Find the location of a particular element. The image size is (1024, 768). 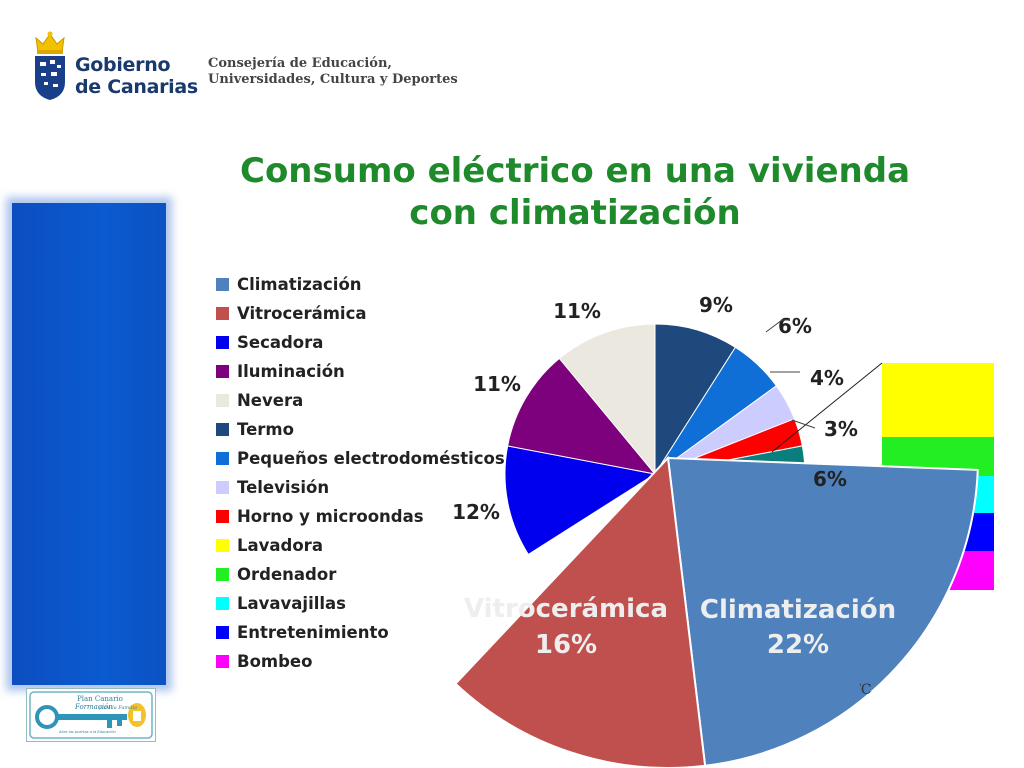

data-label-pequenos-electrodomesticos: 6% is located at coordinates (795, 326).